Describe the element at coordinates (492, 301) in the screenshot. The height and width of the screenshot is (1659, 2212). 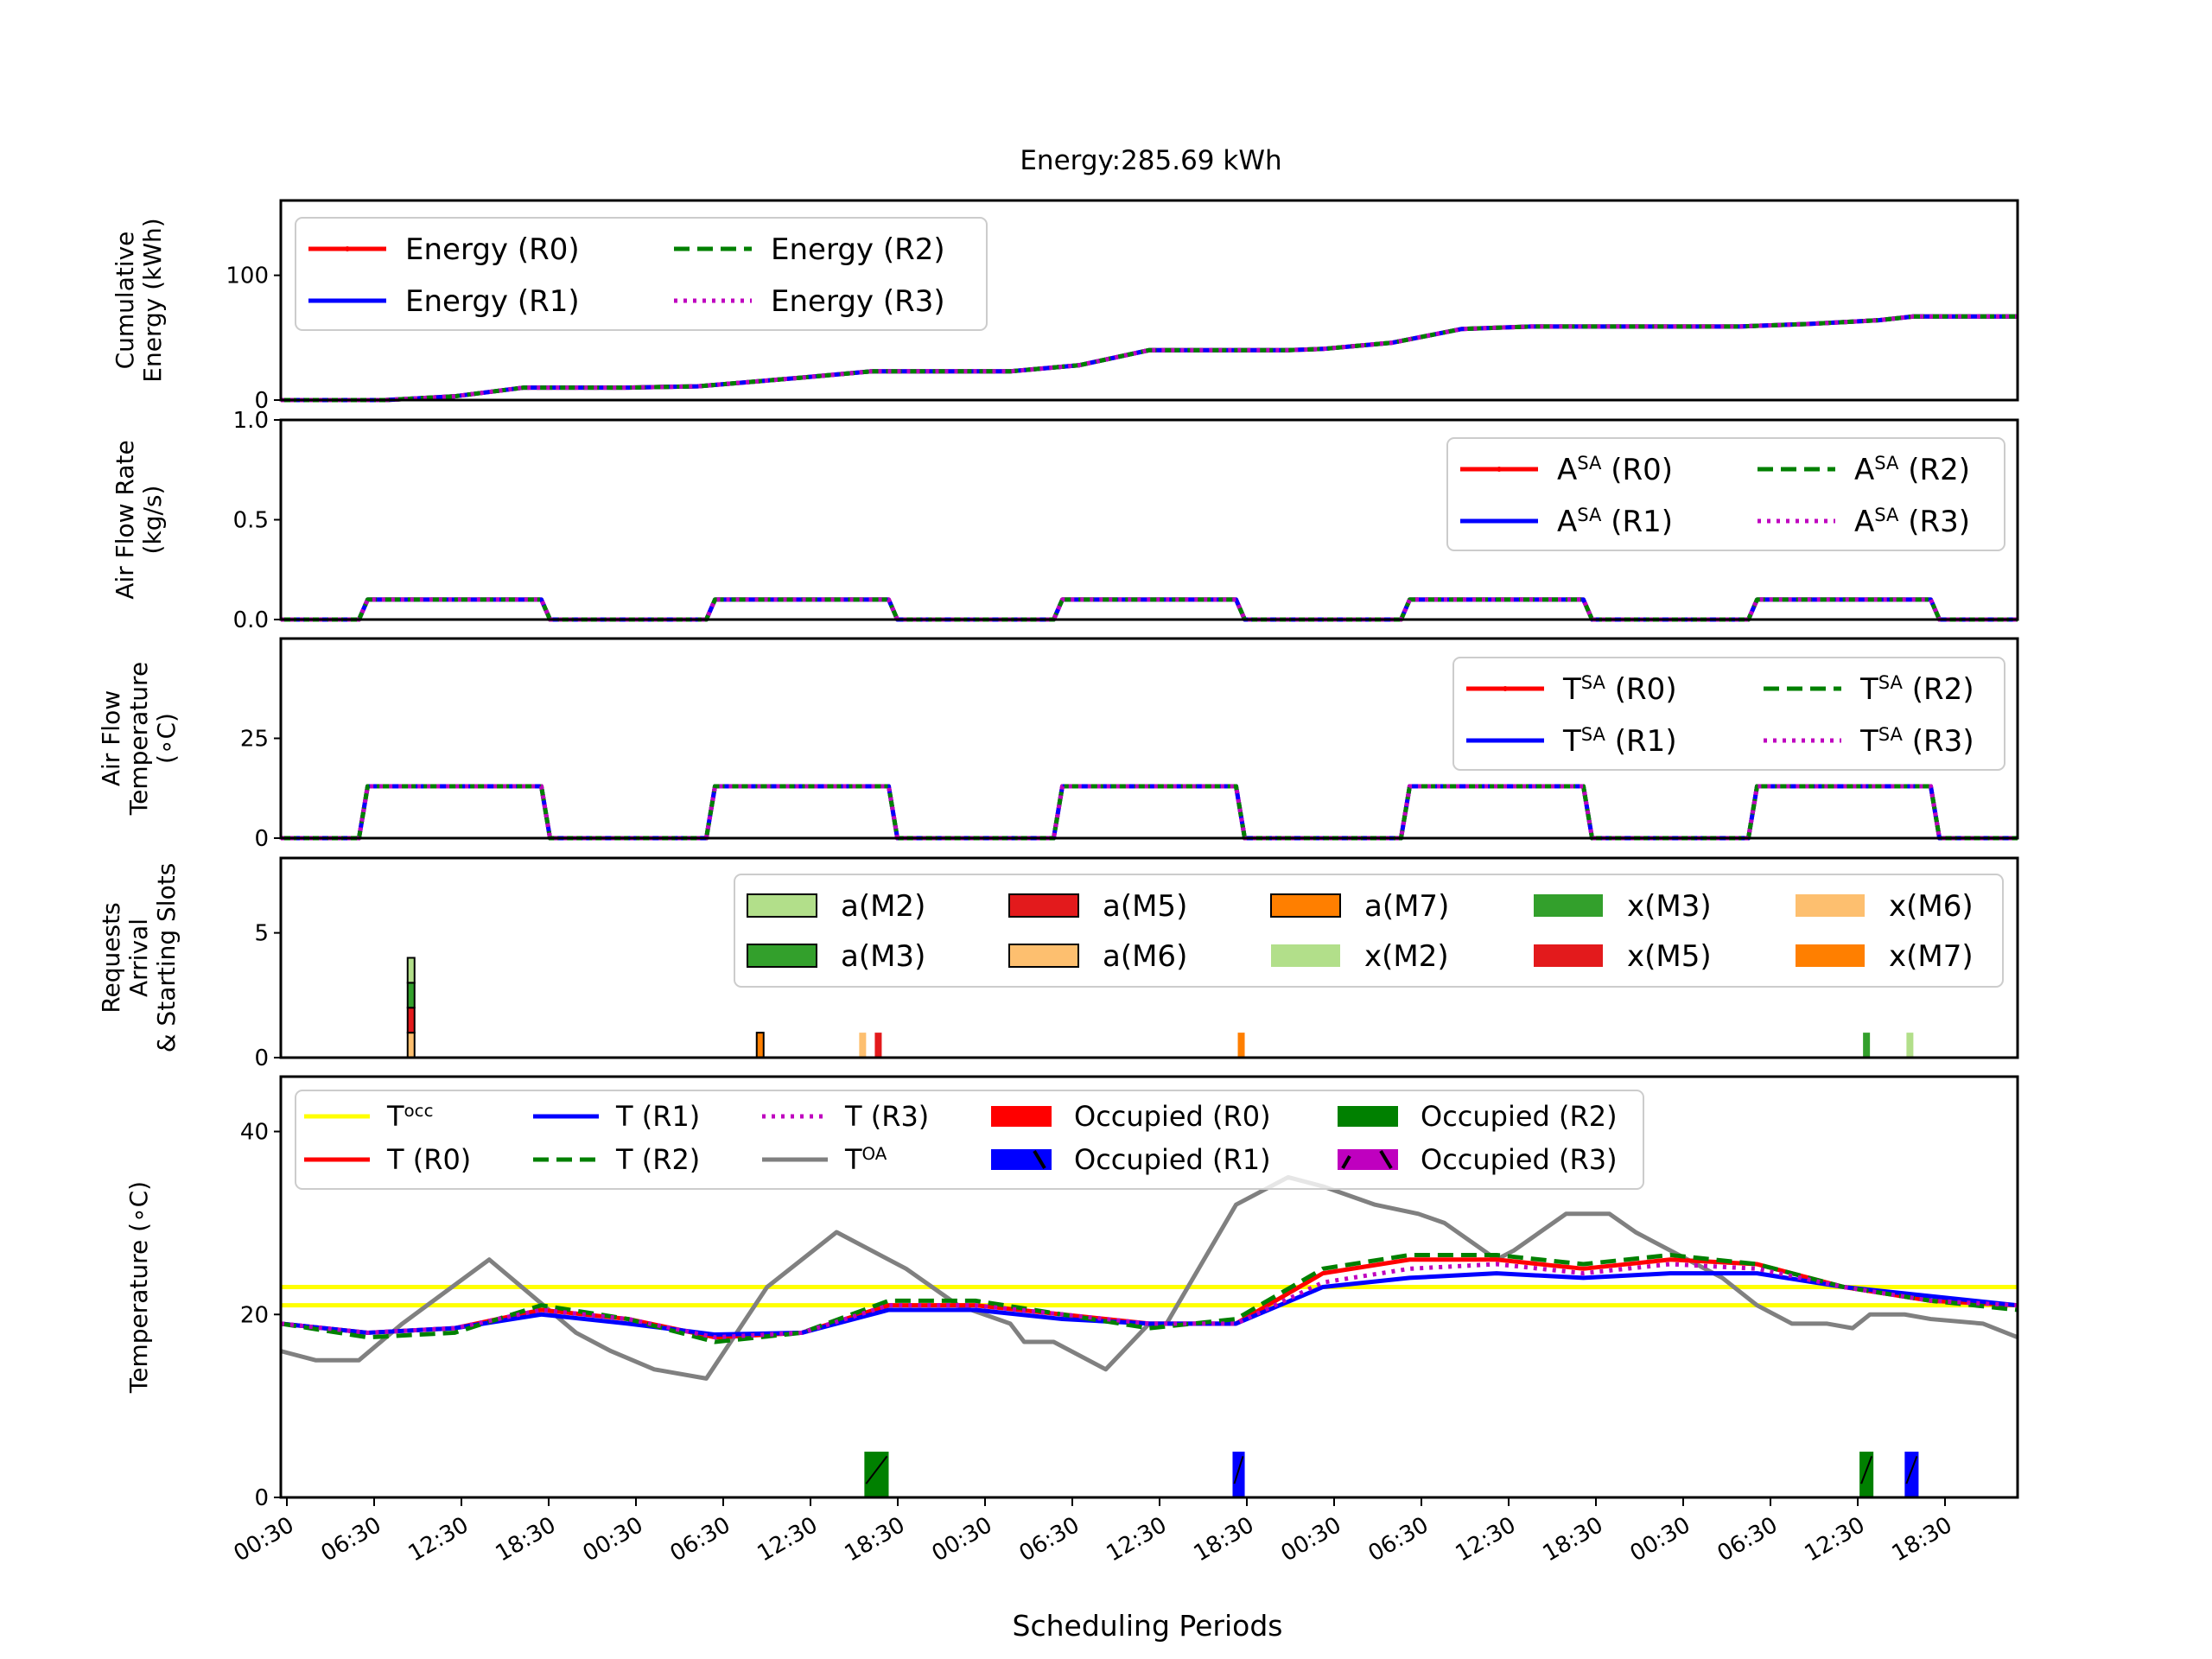
I see `legend-label: Energy (R1)` at that location.